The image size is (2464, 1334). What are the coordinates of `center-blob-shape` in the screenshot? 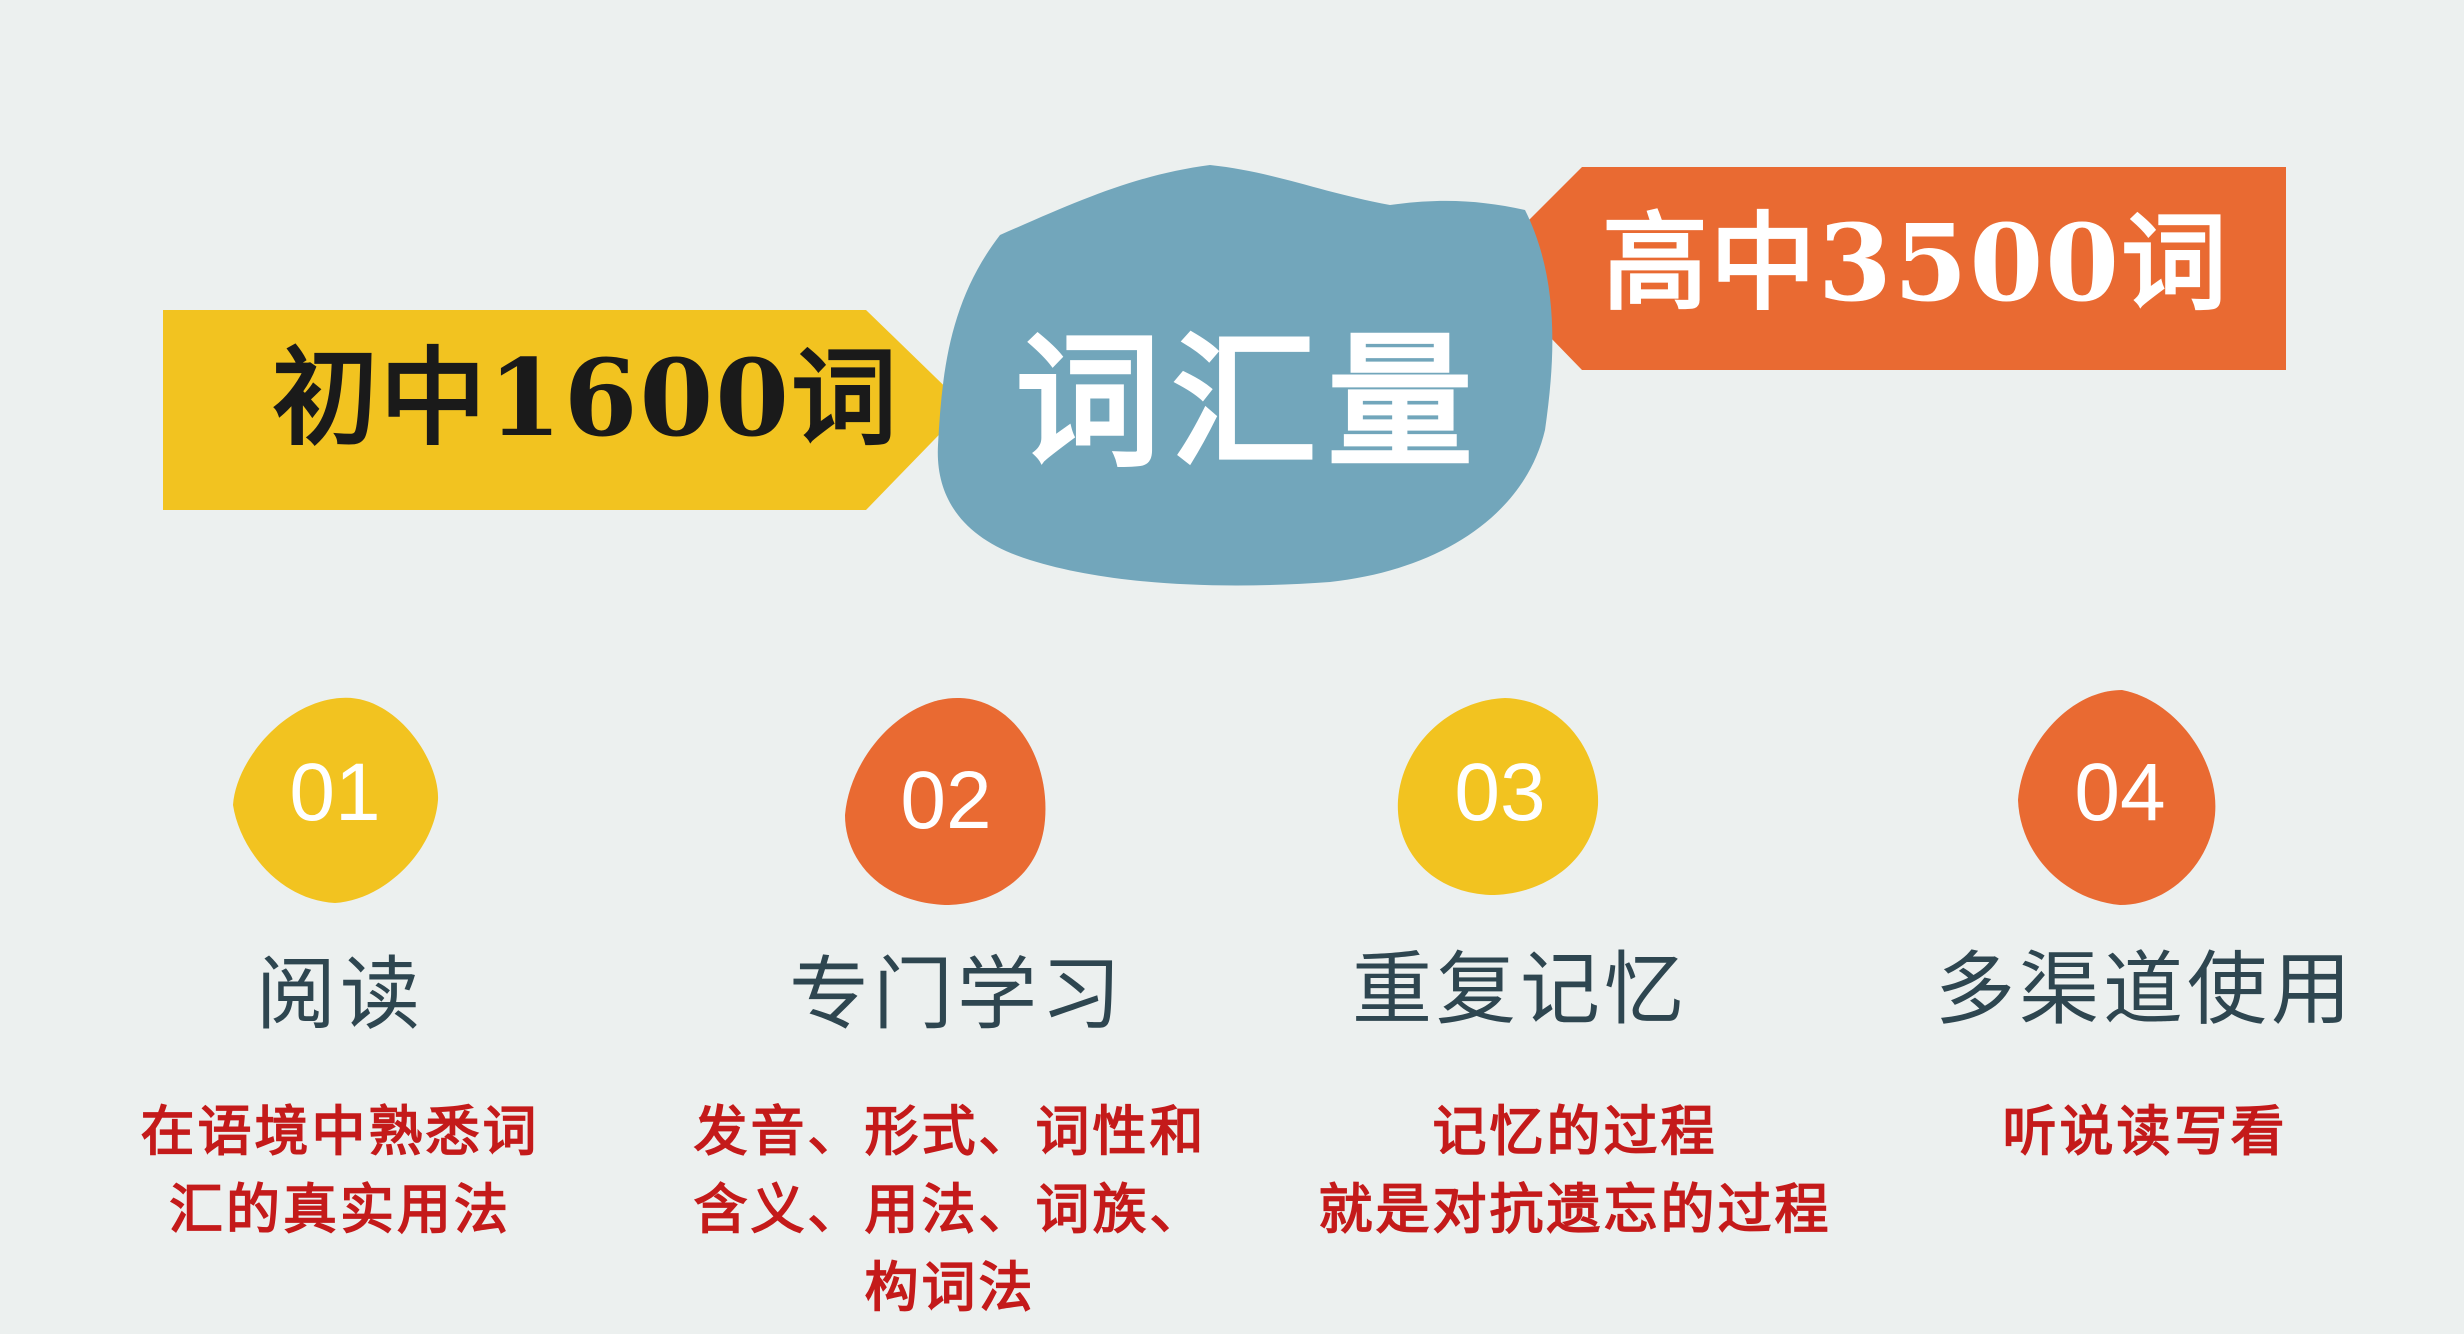 It's located at (1245, 375).